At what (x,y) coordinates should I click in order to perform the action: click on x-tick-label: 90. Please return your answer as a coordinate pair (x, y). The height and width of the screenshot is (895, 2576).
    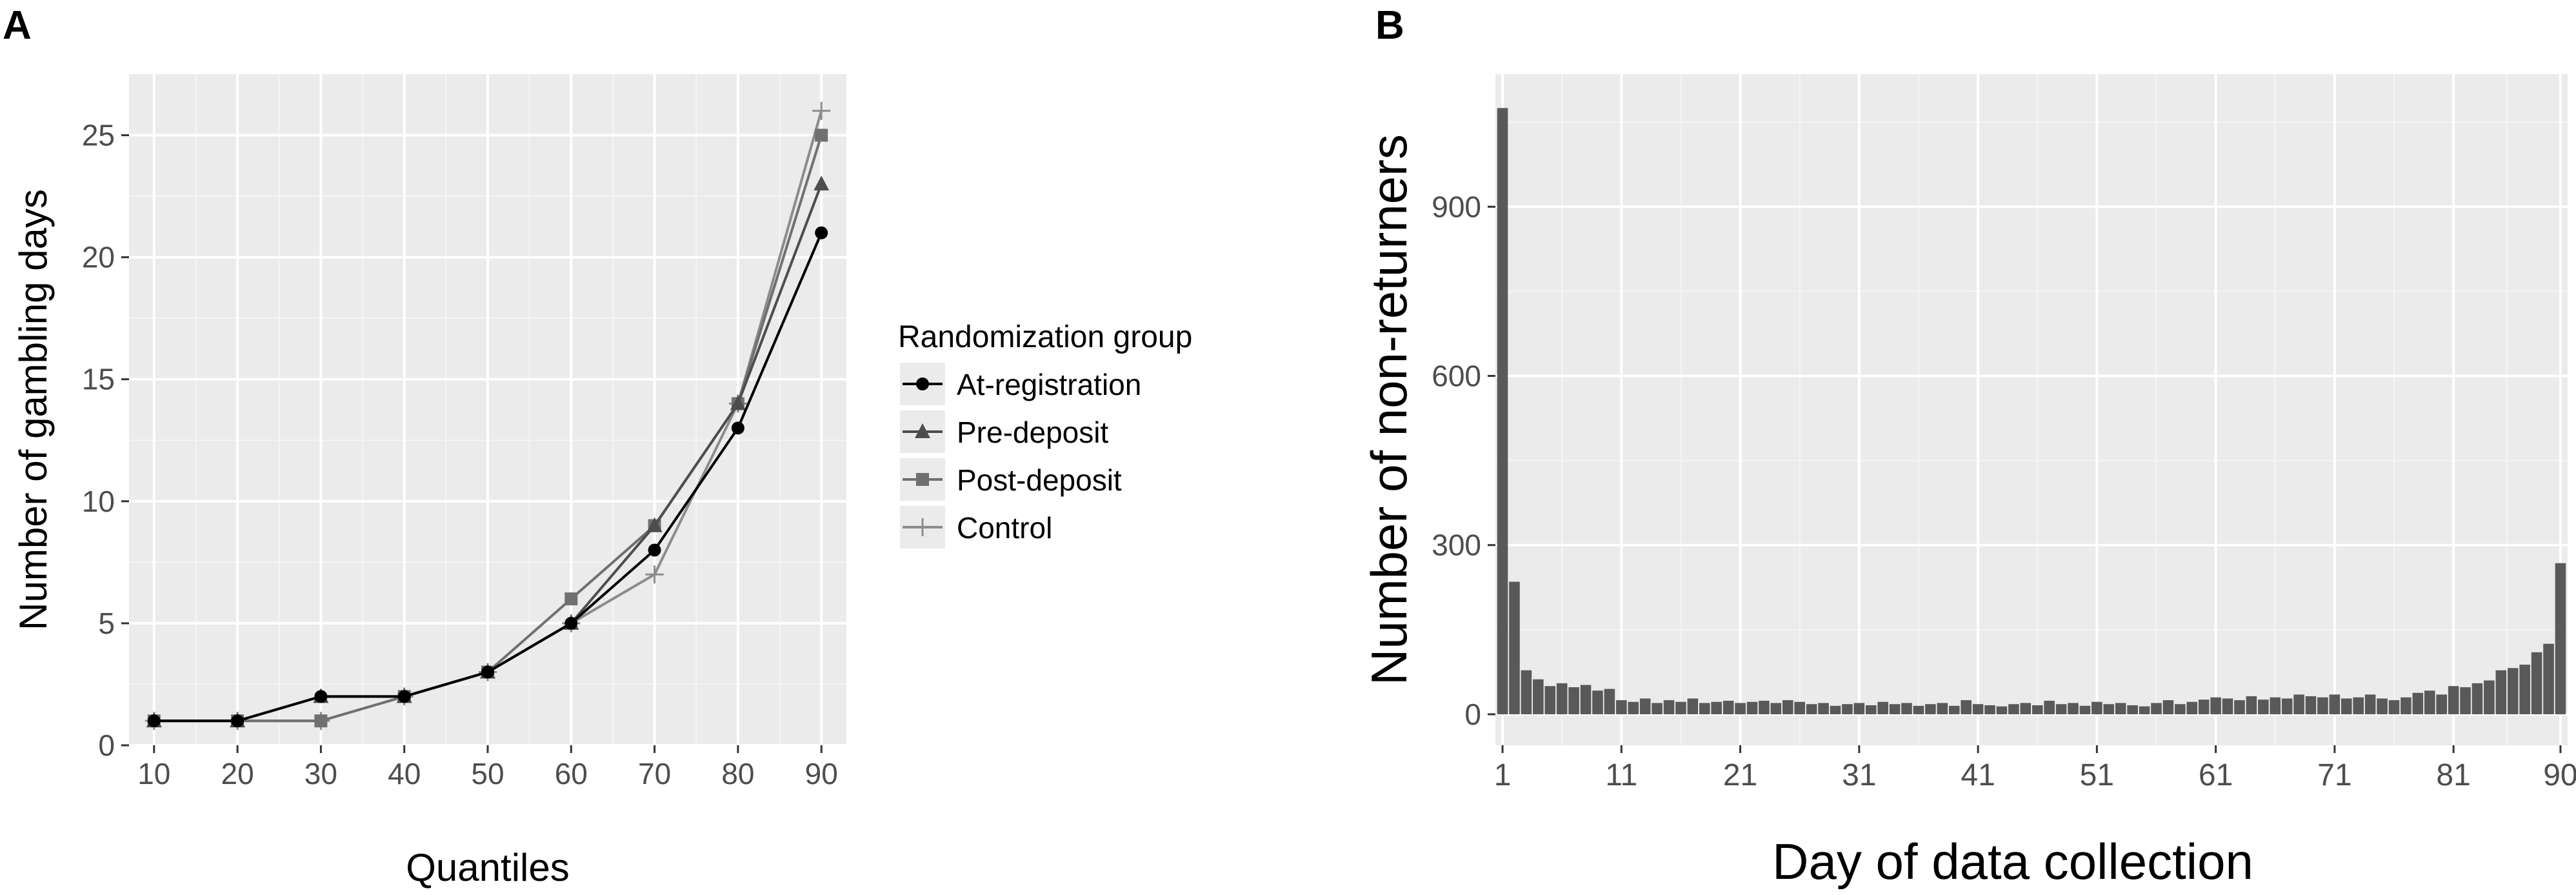
    Looking at the image, I should click on (821, 773).